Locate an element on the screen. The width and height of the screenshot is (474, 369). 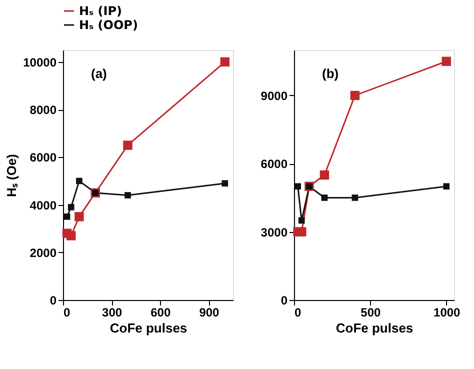
x-tick-label: 900 is located at coordinates (209, 313).